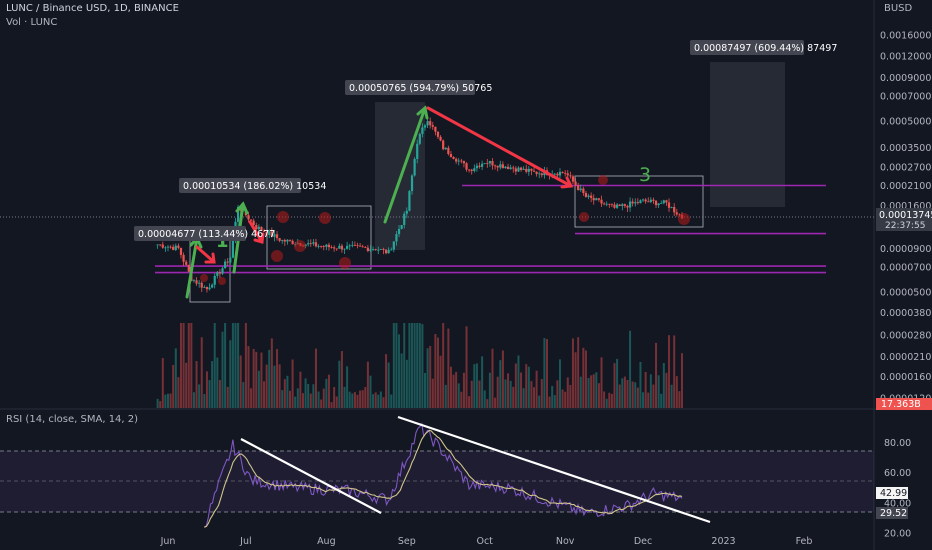 The image size is (932, 550). What do you see at coordinates (379, 202) in the screenshot?
I see `wave-arrows` at bounding box center [379, 202].